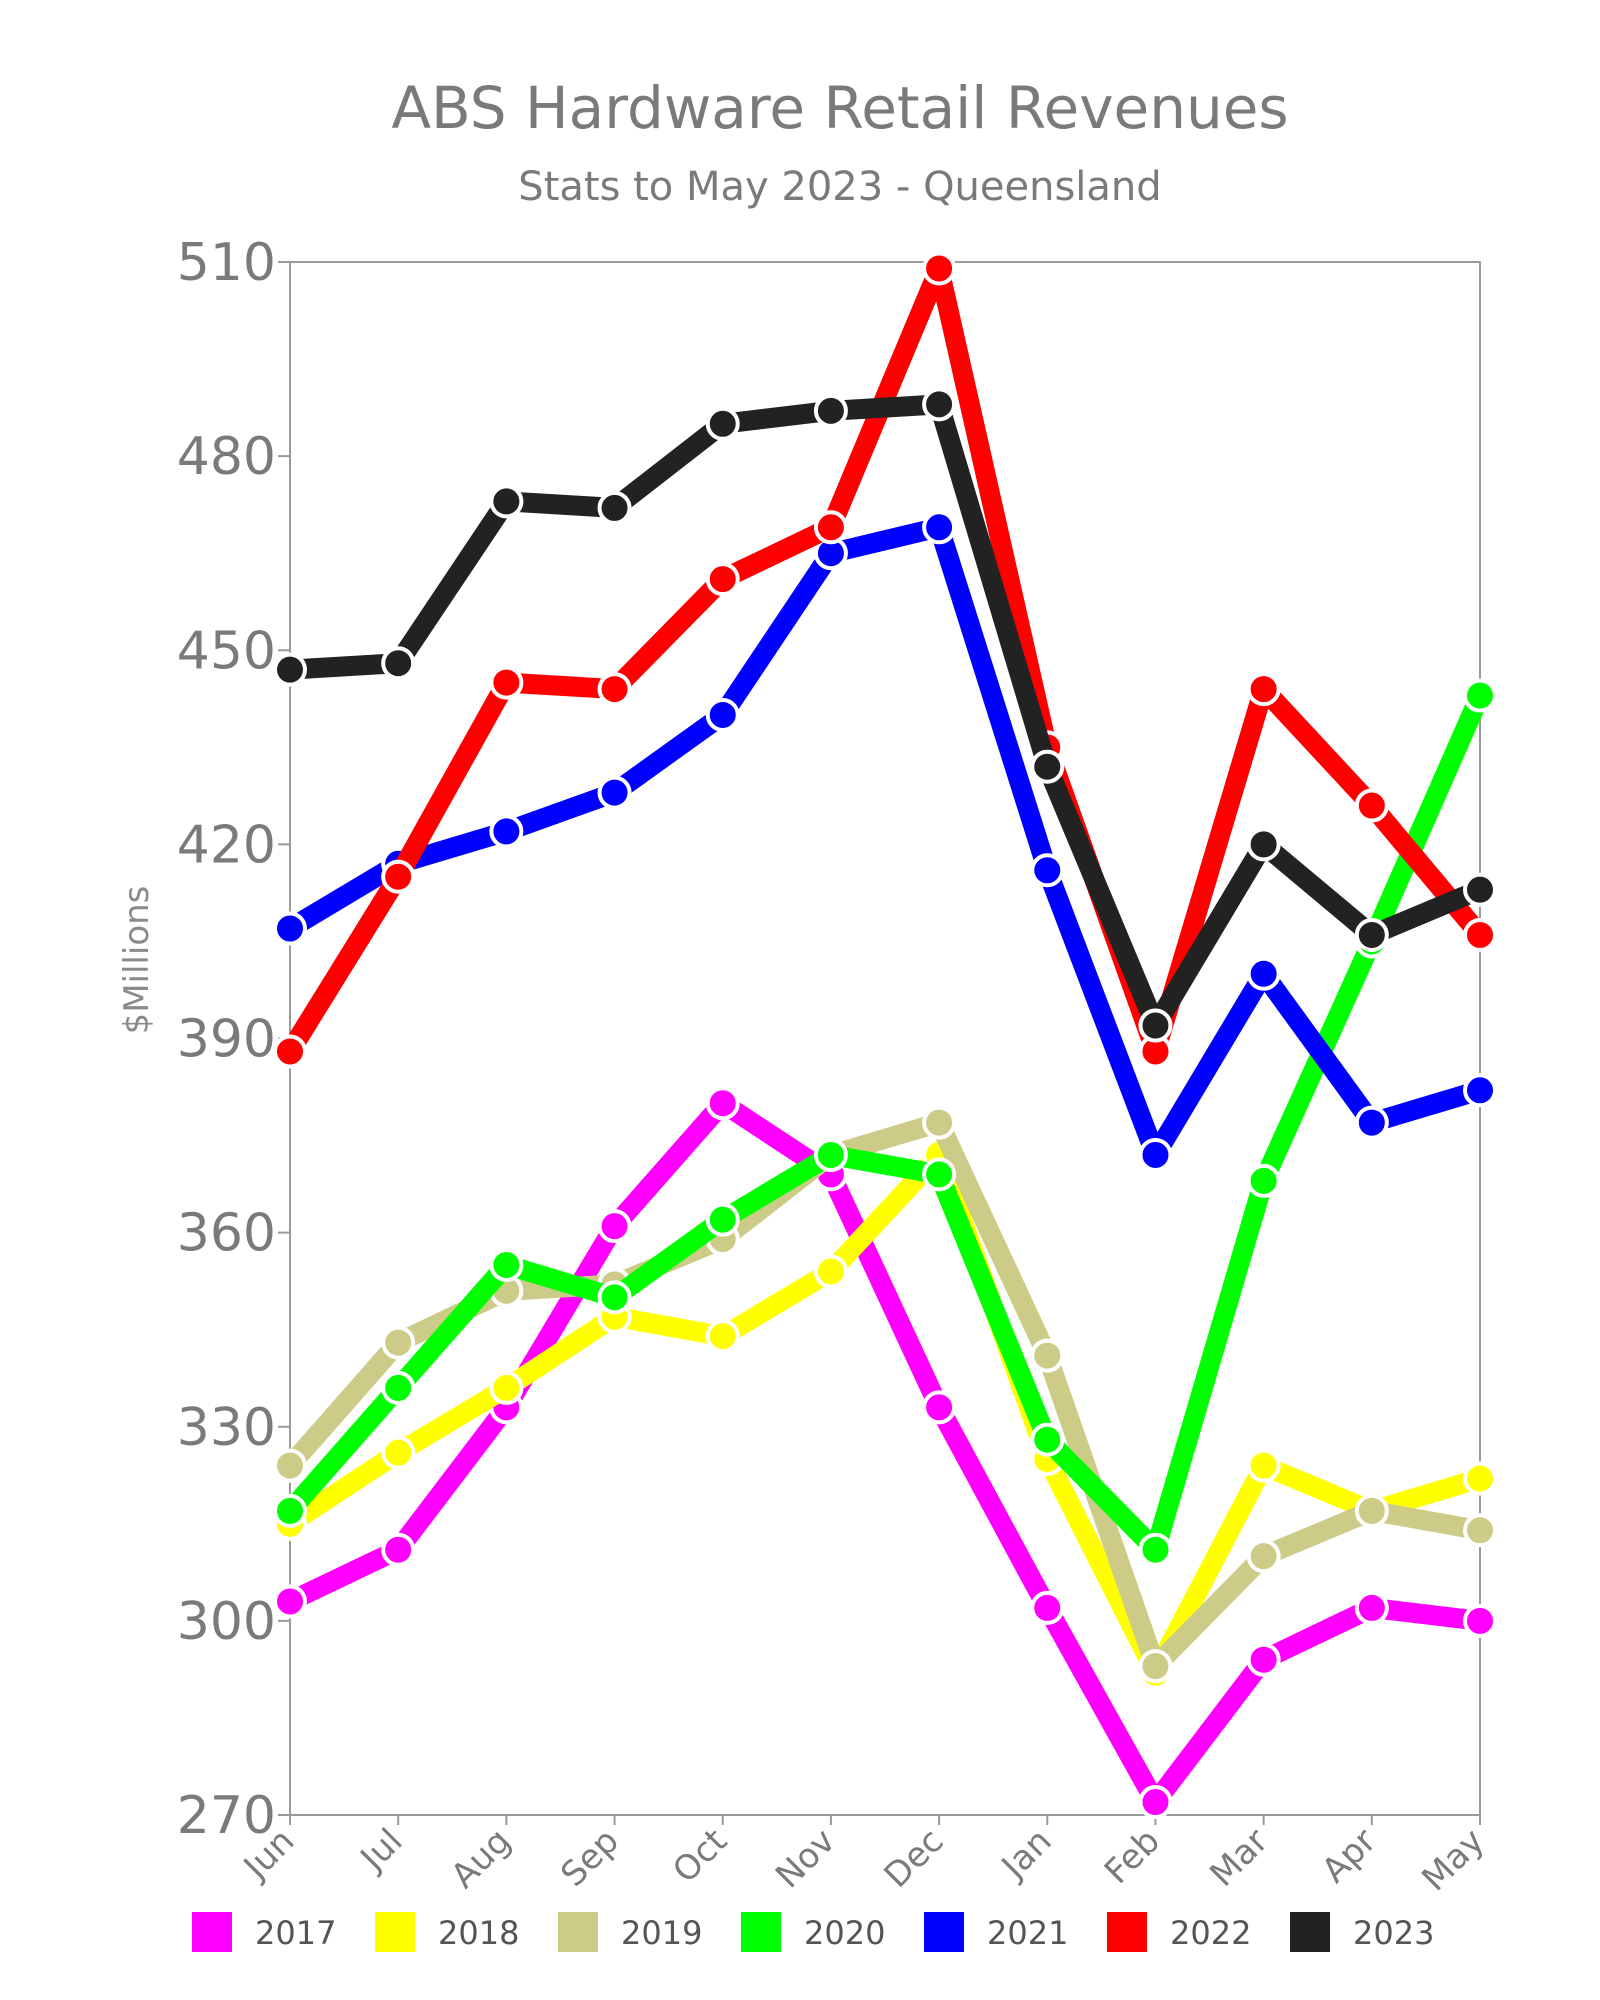 The image size is (1600, 2000). Describe the element at coordinates (226, 1816) in the screenshot. I see `y-tick-label: 270` at that location.